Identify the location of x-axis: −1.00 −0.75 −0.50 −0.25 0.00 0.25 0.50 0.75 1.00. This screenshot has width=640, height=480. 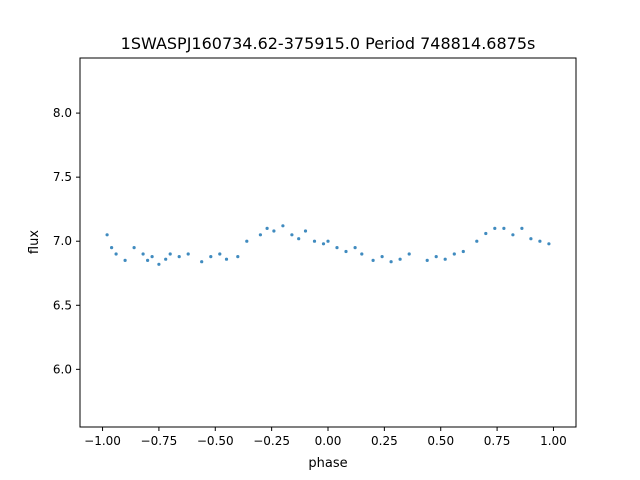
(325, 437).